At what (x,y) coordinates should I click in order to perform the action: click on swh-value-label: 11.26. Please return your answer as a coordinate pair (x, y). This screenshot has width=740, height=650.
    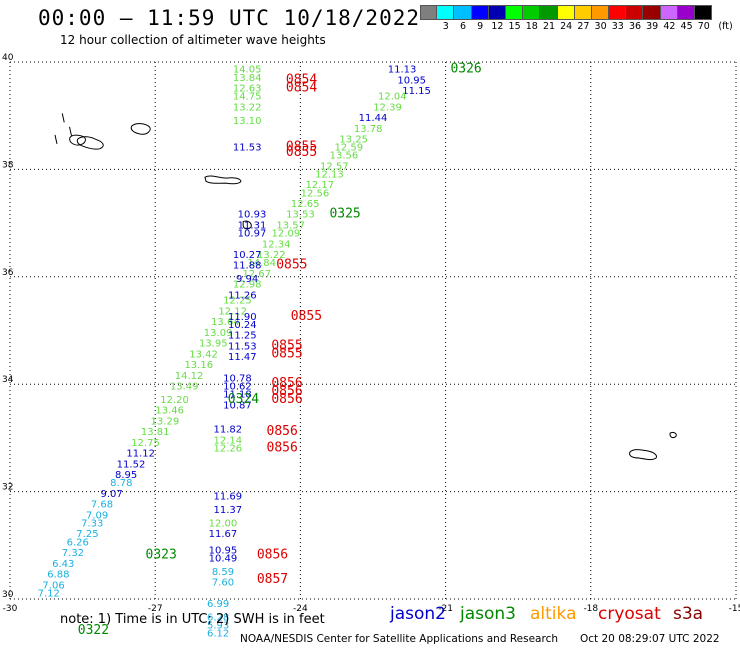
    Looking at the image, I should click on (242, 295).